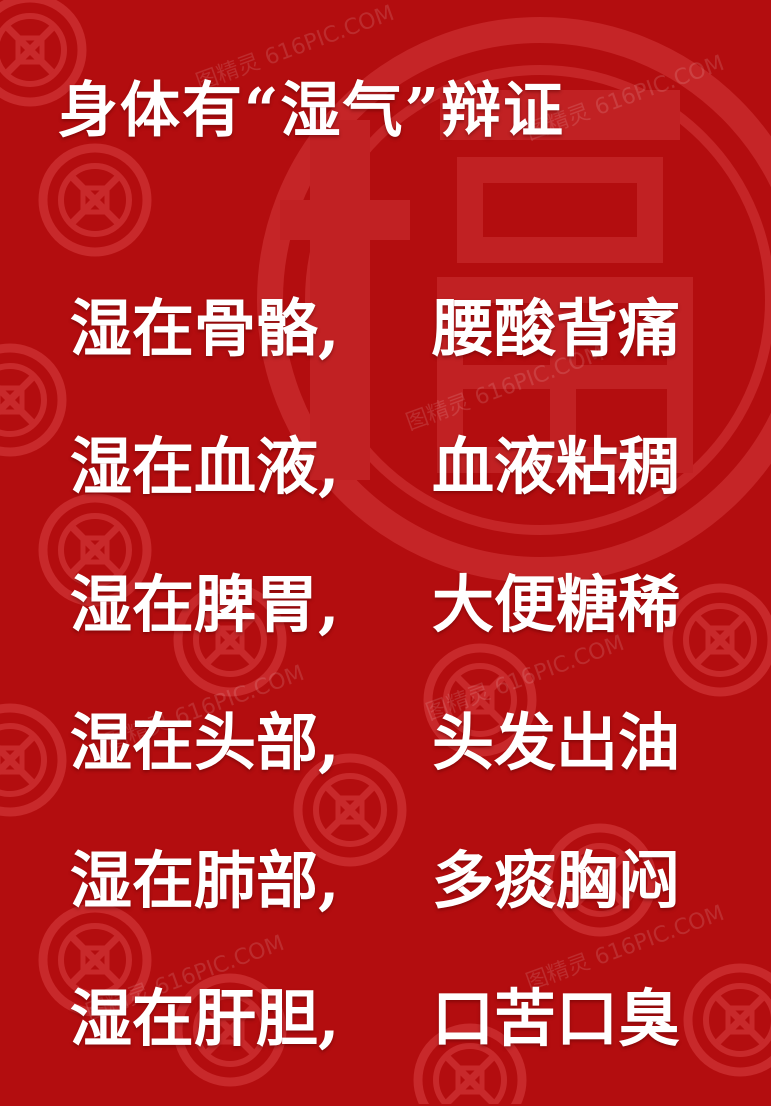 Image resolution: width=771 pixels, height=1106 pixels. I want to click on page-title: 身体有“湿气”辩证, so click(312, 111).